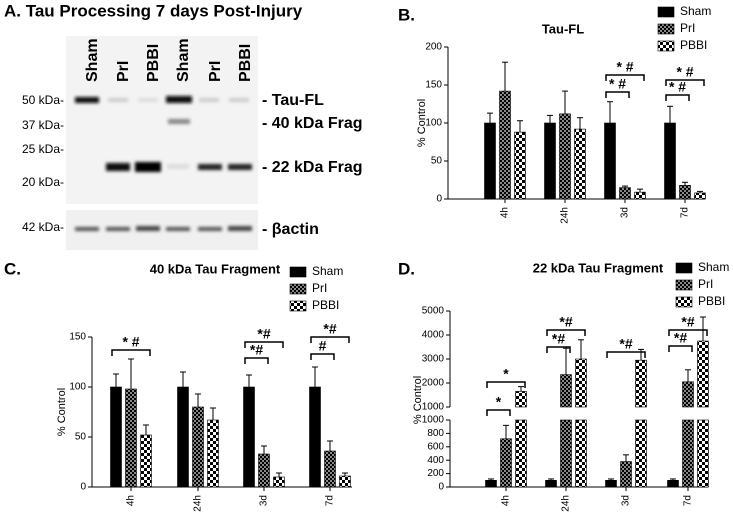 This screenshot has width=733, height=517. What do you see at coordinates (215, 268) in the screenshot?
I see `chart-title: 40 kDa Tau Fragment` at bounding box center [215, 268].